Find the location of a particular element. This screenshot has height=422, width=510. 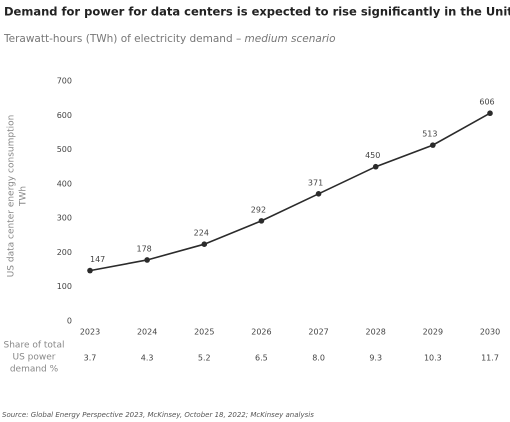

y-tick-label: 300 is located at coordinates (64, 218).